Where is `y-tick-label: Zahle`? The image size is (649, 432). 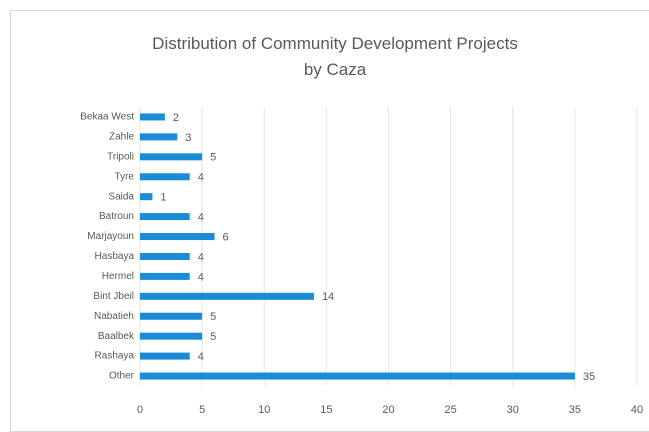 y-tick-label: Zahle is located at coordinates (121, 137).